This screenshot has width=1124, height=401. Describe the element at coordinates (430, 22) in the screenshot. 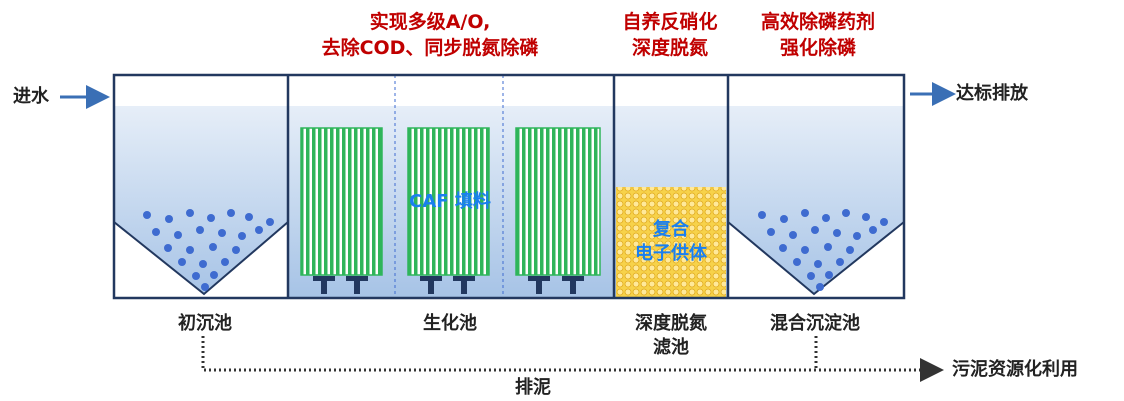

I see `bio-header-line1: 实现多级A/O,` at that location.